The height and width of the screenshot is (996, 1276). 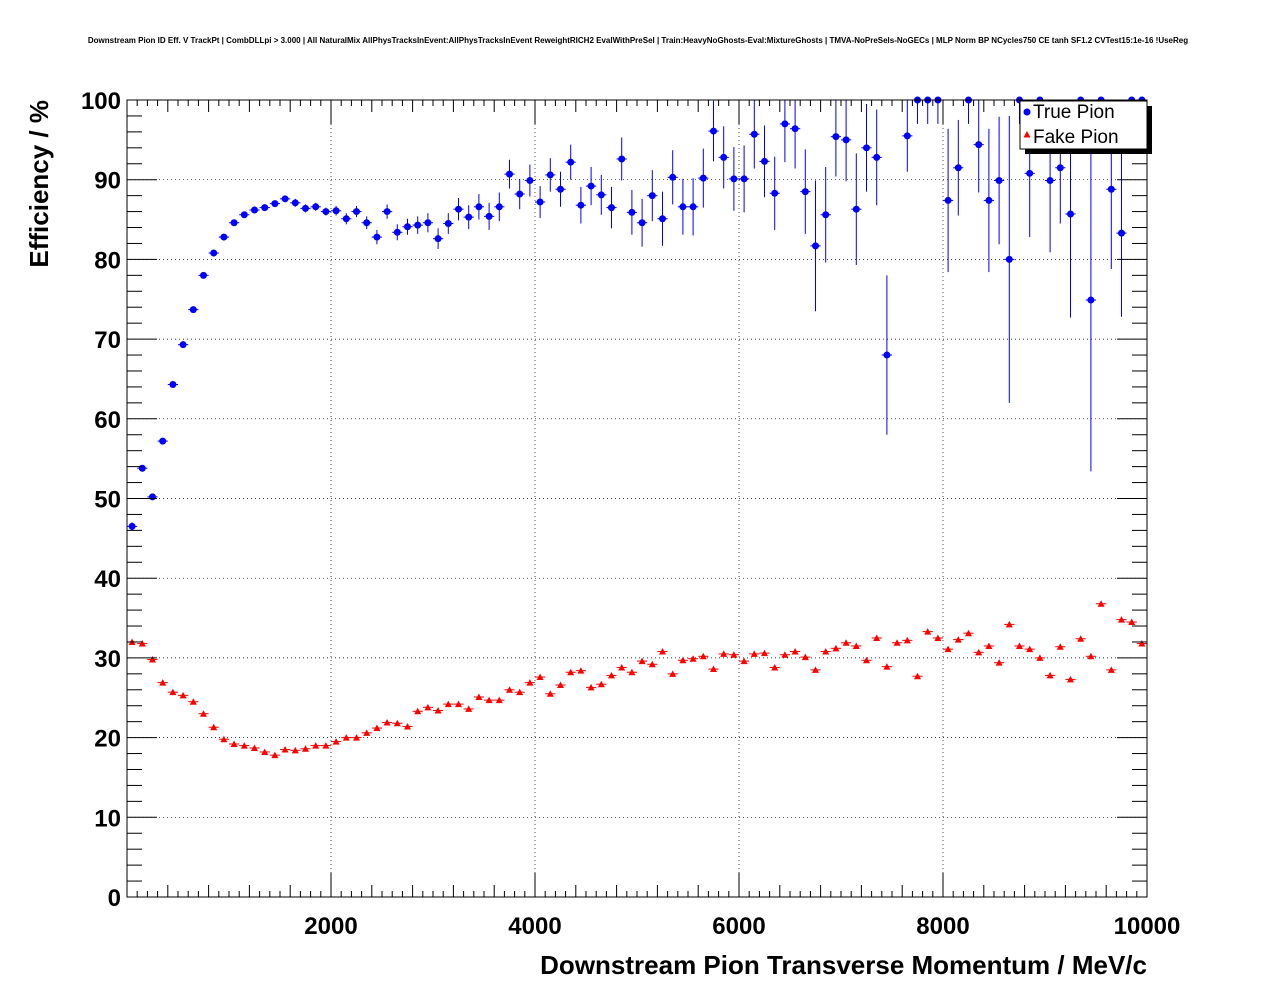 I want to click on y-tick-label: 60, so click(x=107, y=420).